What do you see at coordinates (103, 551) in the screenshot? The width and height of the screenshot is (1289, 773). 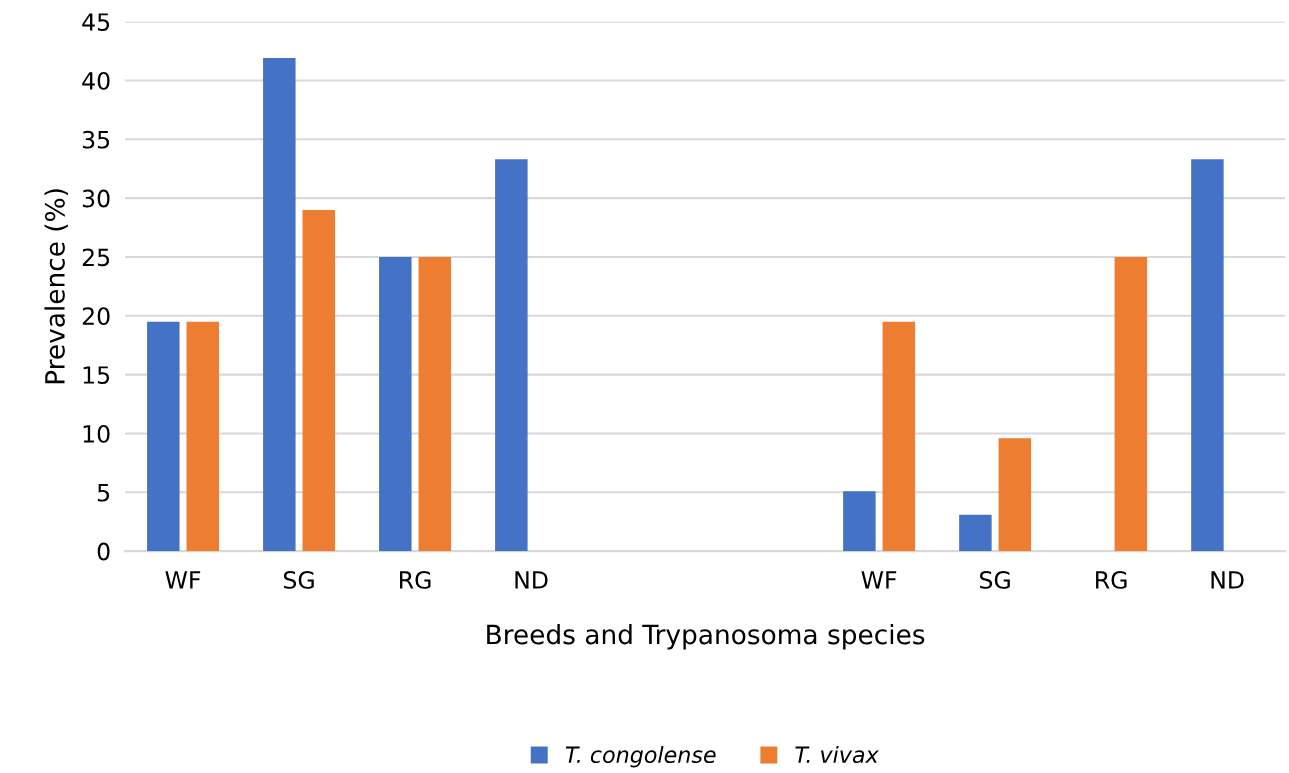 I see `y-tick-label: 0` at bounding box center [103, 551].